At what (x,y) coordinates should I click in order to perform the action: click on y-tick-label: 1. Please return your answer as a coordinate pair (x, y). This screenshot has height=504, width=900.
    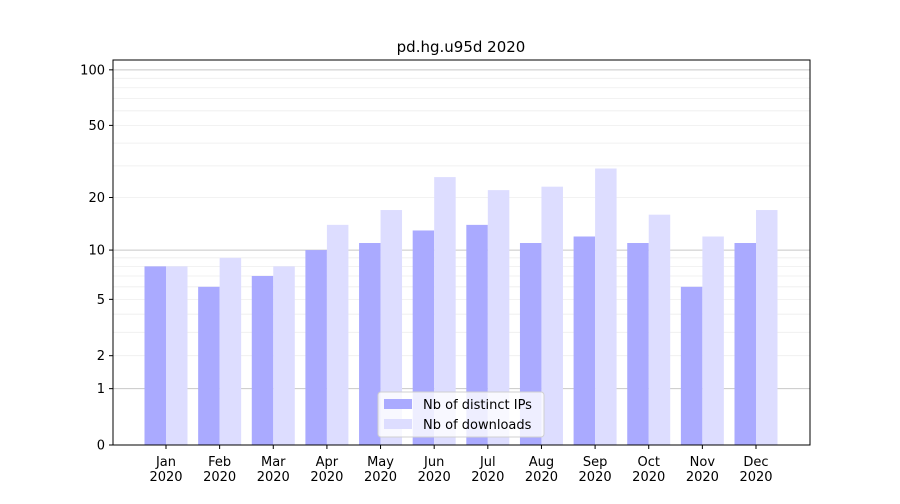
    Looking at the image, I should click on (101, 389).